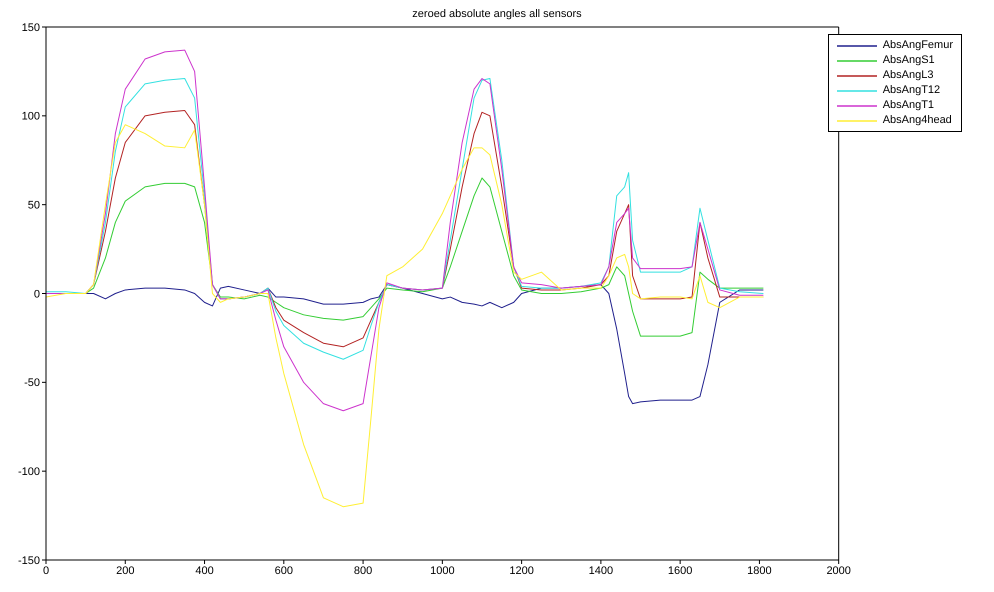  I want to click on y-tick-label: 0, so click(37, 294).